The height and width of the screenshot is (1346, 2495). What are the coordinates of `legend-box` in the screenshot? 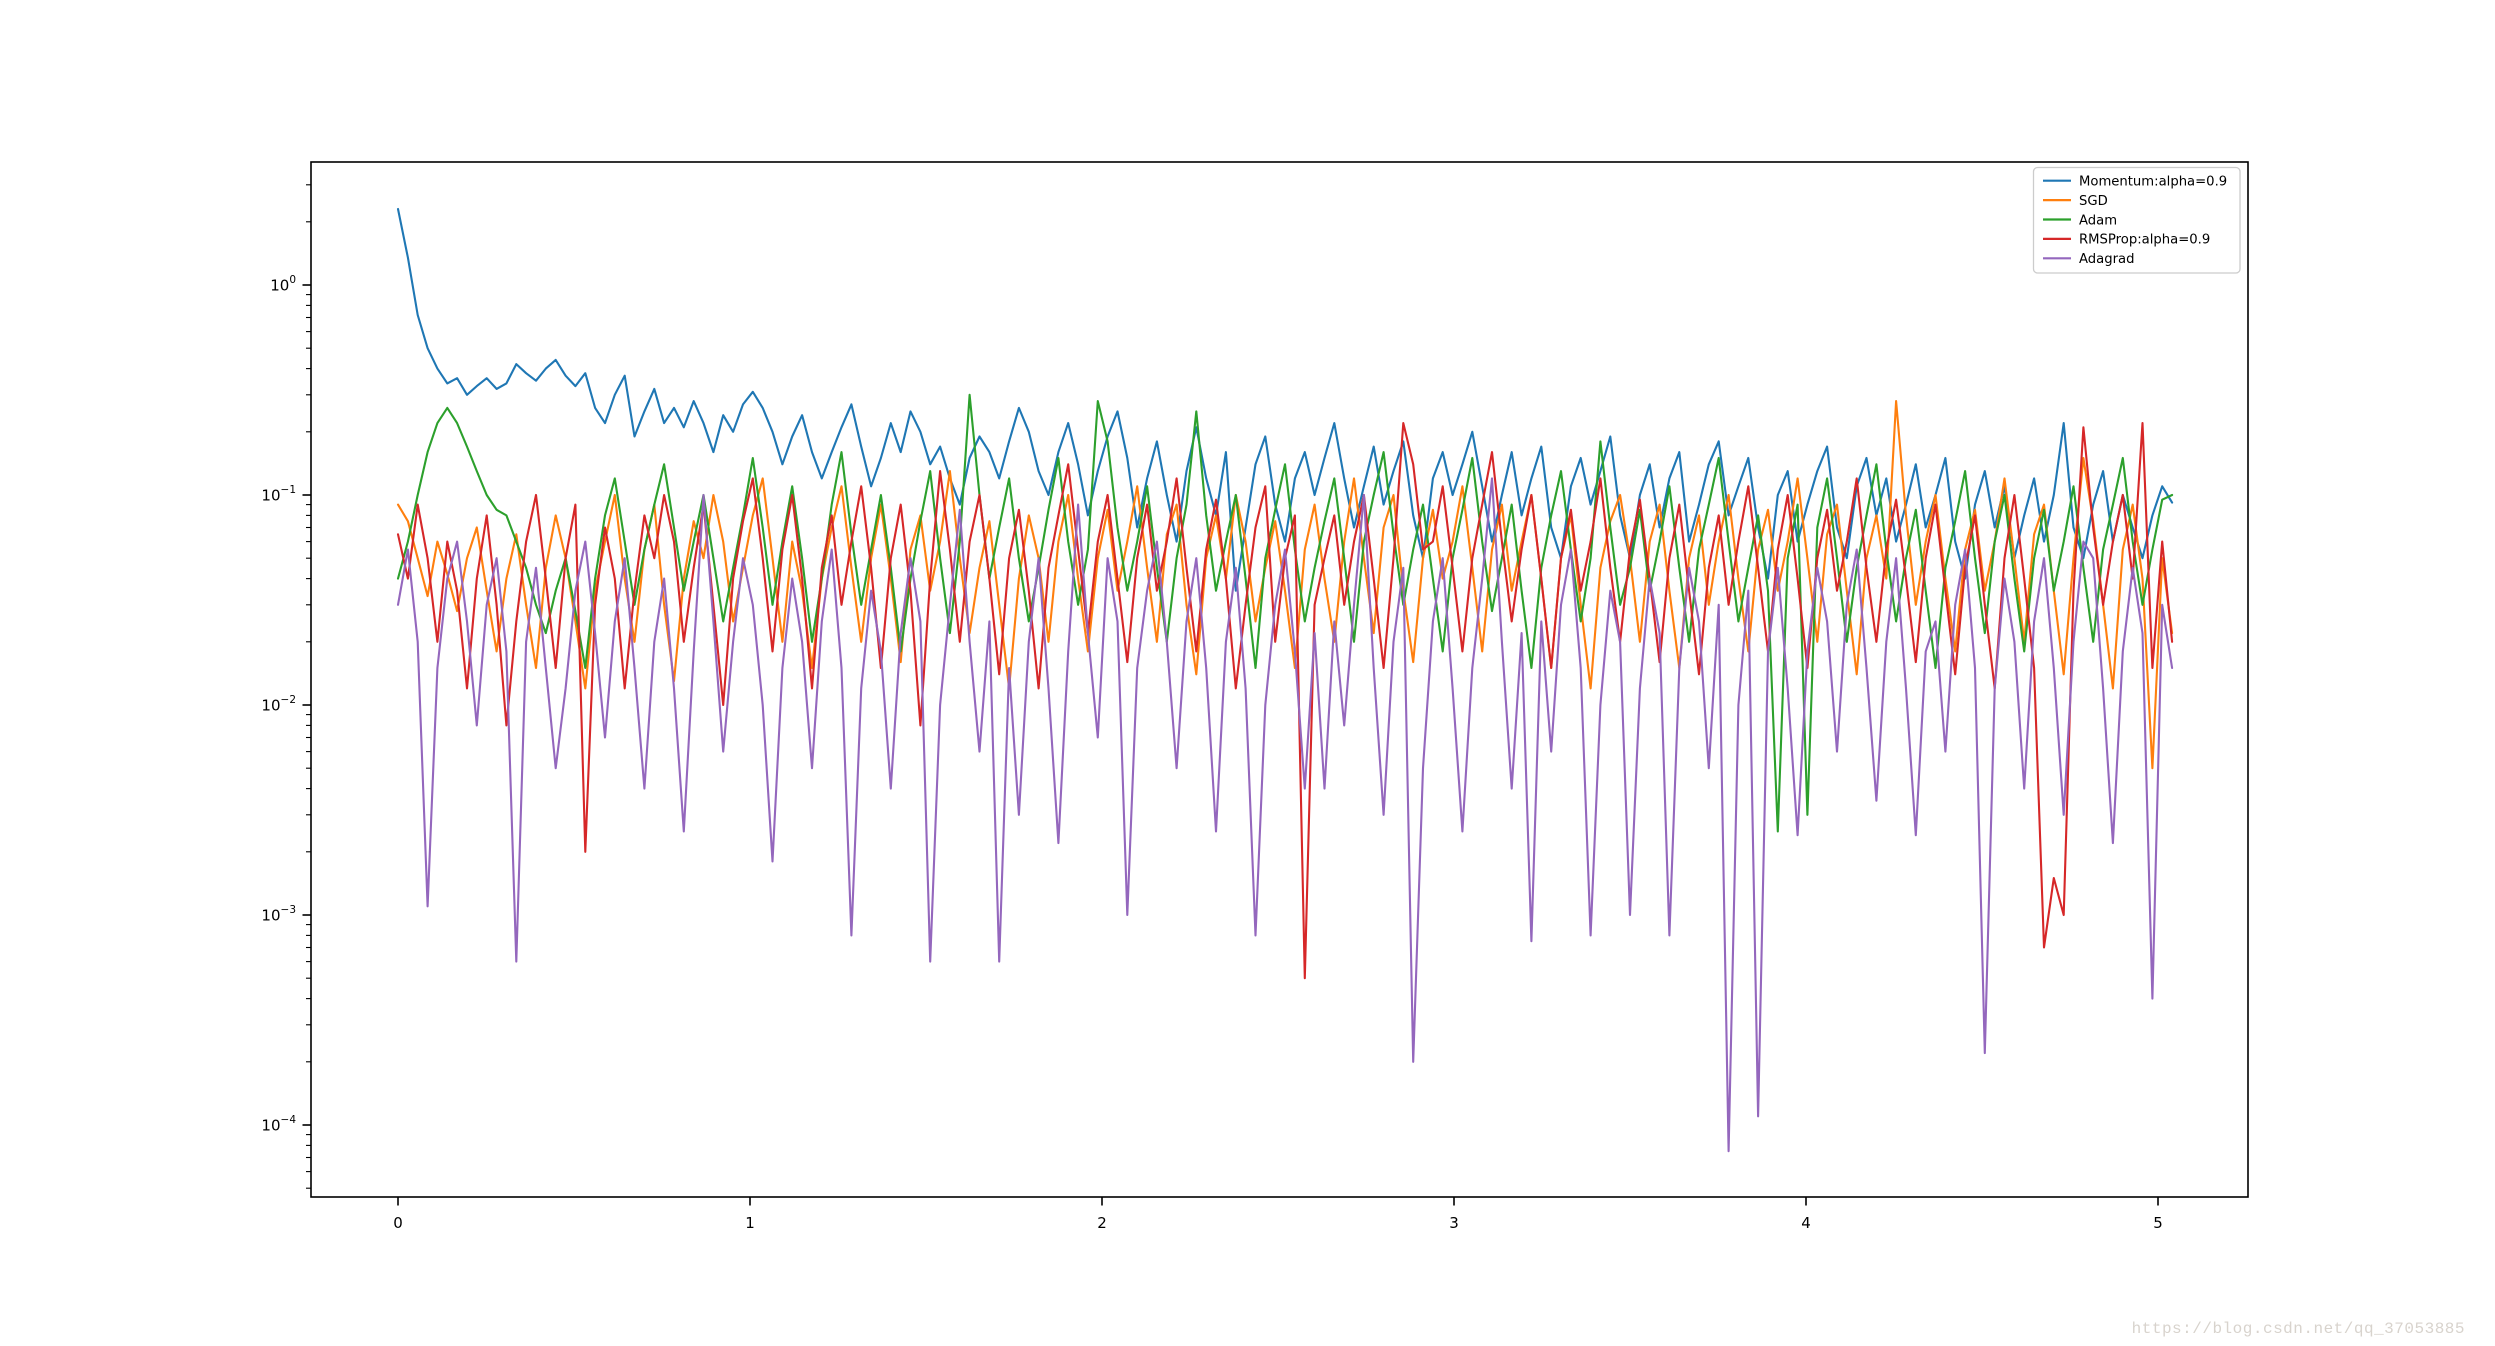 It's located at (2136, 220).